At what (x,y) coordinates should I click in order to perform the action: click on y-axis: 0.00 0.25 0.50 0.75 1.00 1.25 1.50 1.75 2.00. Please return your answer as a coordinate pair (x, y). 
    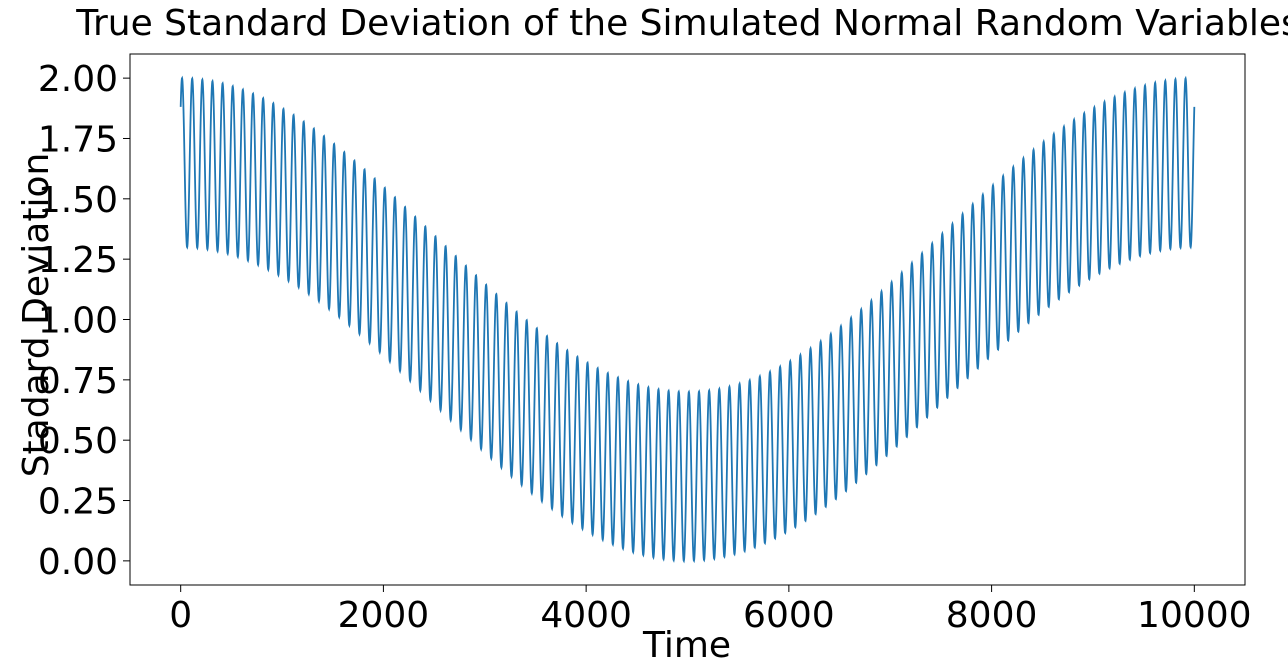
    Looking at the image, I should click on (84, 321).